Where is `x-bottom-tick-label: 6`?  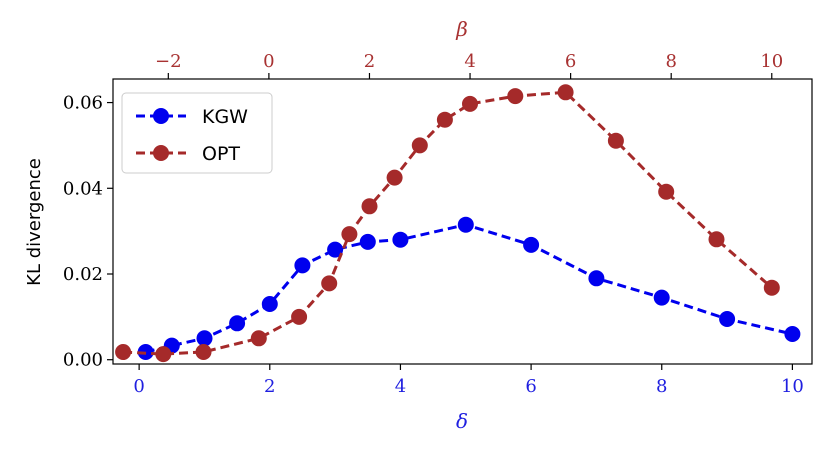
x-bottom-tick-label: 6 is located at coordinates (530, 386).